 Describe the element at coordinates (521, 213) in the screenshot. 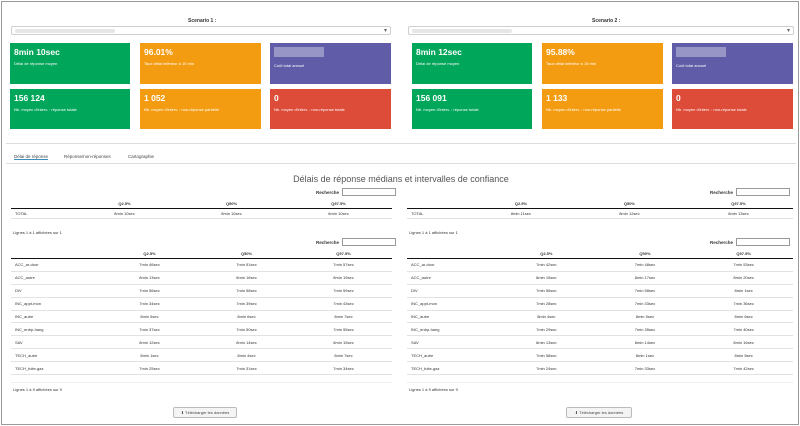

I see `table-cell: 8min 11sec` at that location.